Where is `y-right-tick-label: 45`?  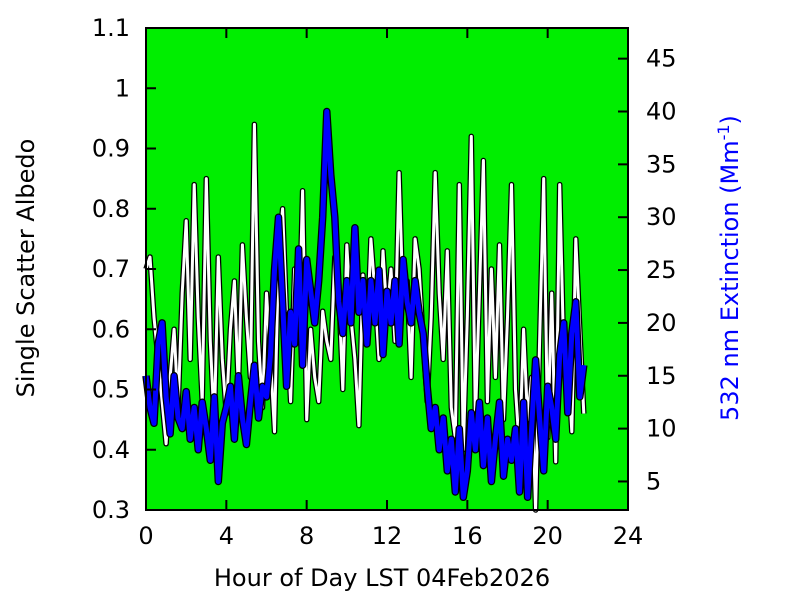 y-right-tick-label: 45 is located at coordinates (661, 59).